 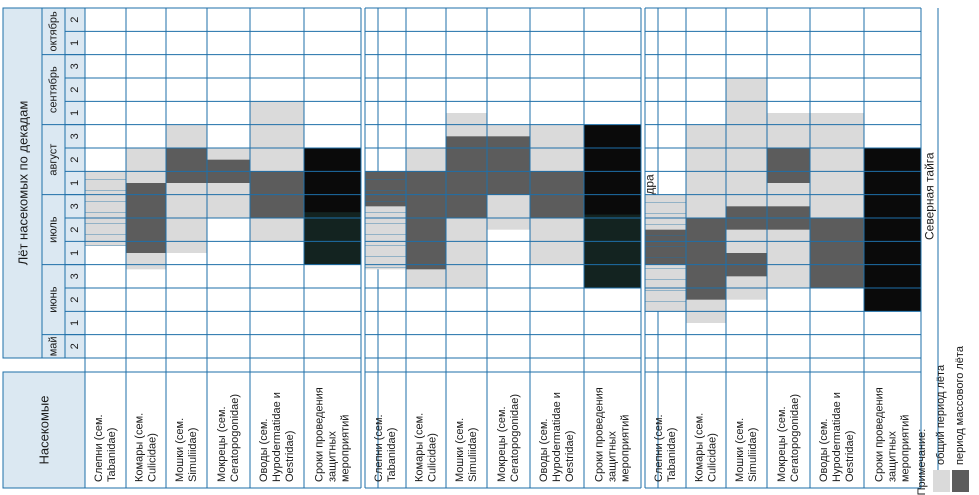 What do you see at coordinates (23, 183) in the screenshot?
I see `header-title: Лёт насекомых по декадам` at bounding box center [23, 183].